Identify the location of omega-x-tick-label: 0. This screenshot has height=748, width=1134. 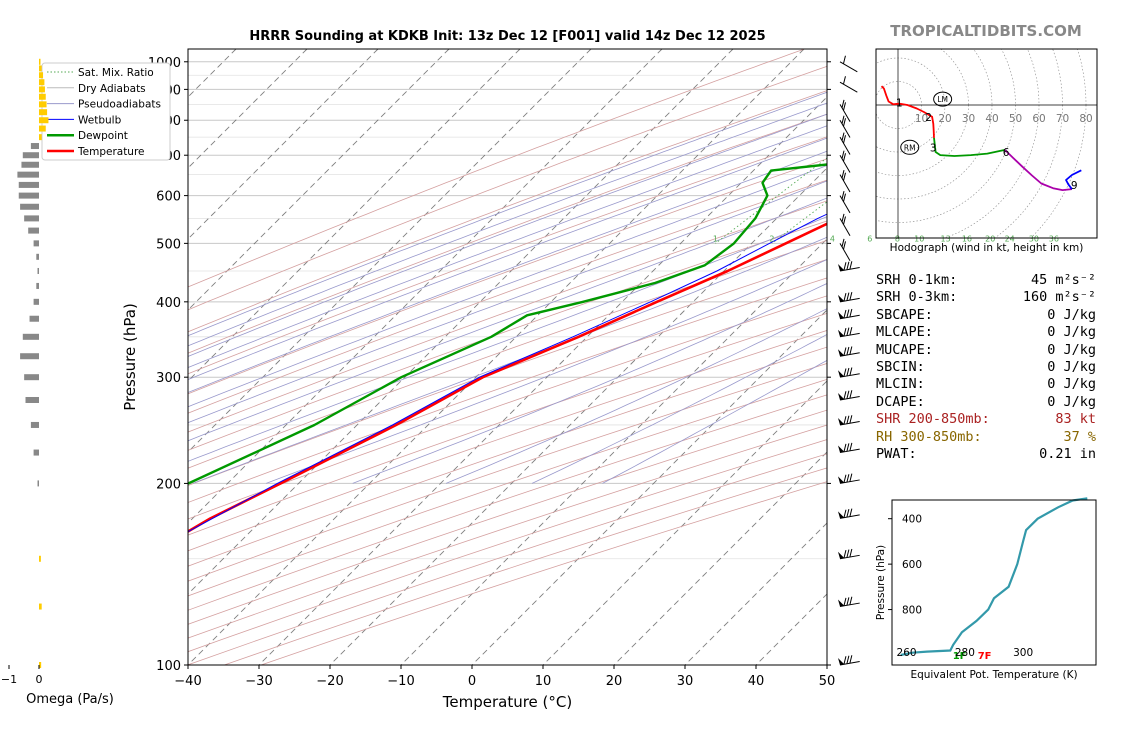
(39, 679).